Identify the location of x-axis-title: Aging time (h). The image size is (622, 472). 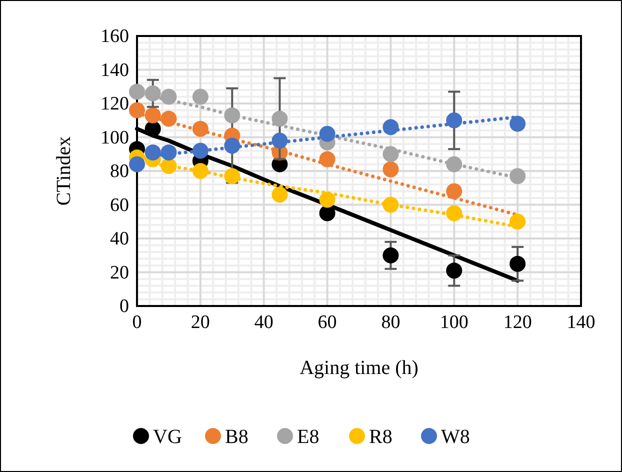
(359, 368).